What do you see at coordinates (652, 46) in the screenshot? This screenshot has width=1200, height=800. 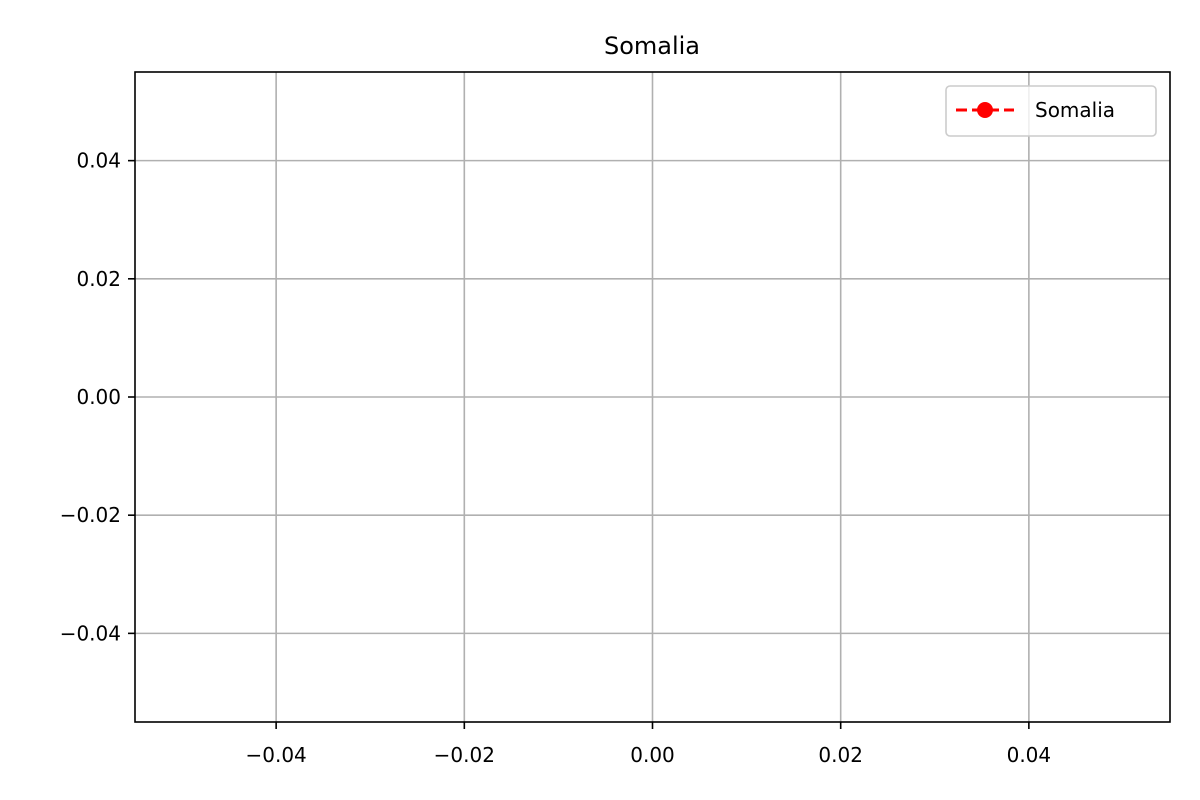 I see `chart-title: Somalia` at bounding box center [652, 46].